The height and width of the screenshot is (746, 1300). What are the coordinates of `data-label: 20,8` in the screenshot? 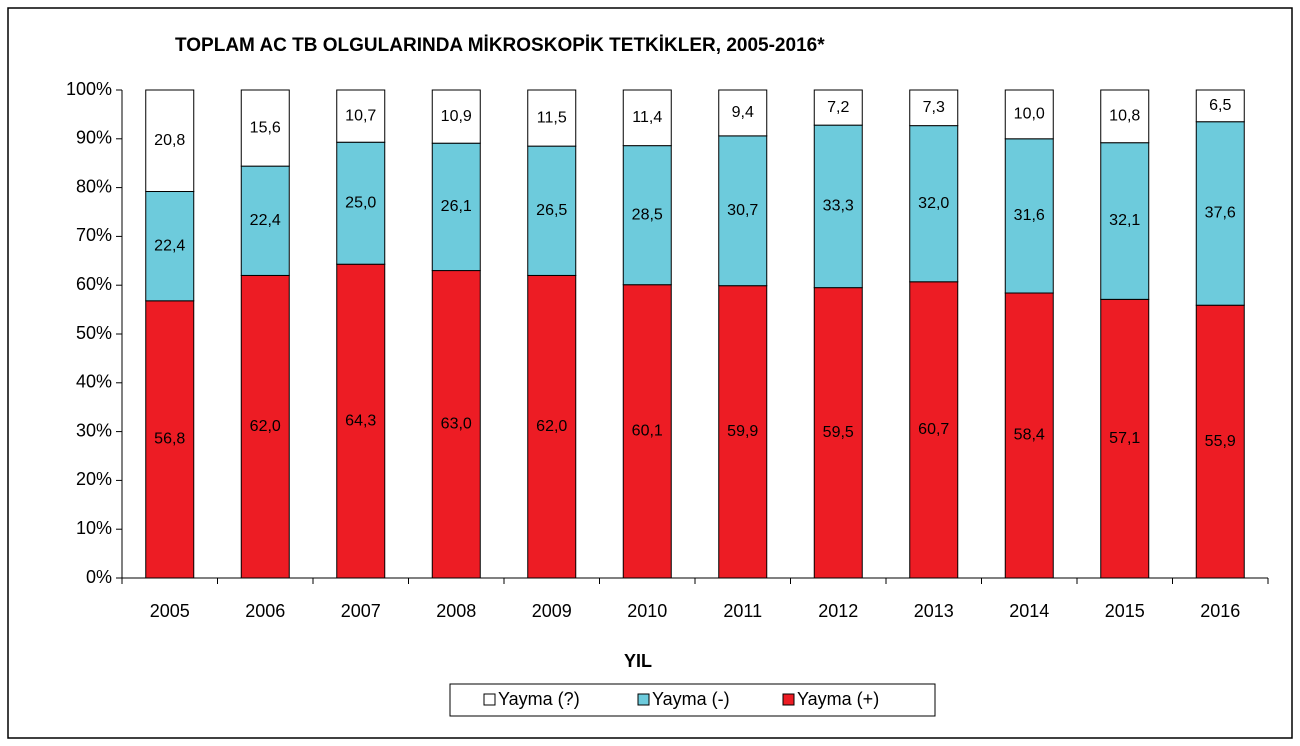 It's located at (169, 140).